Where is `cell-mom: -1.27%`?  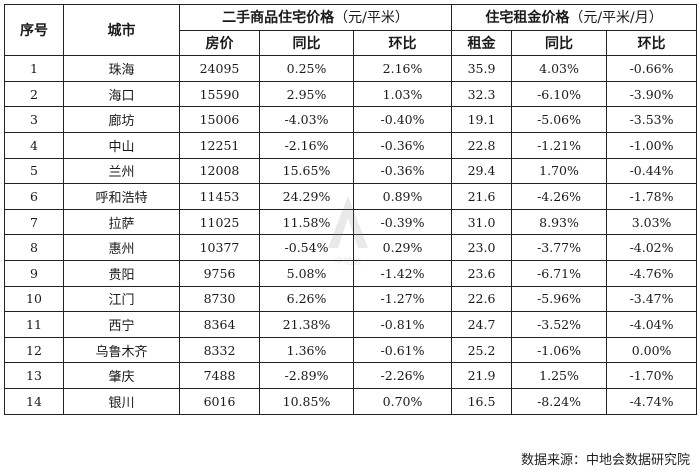 cell-mom: -1.27% is located at coordinates (402, 299).